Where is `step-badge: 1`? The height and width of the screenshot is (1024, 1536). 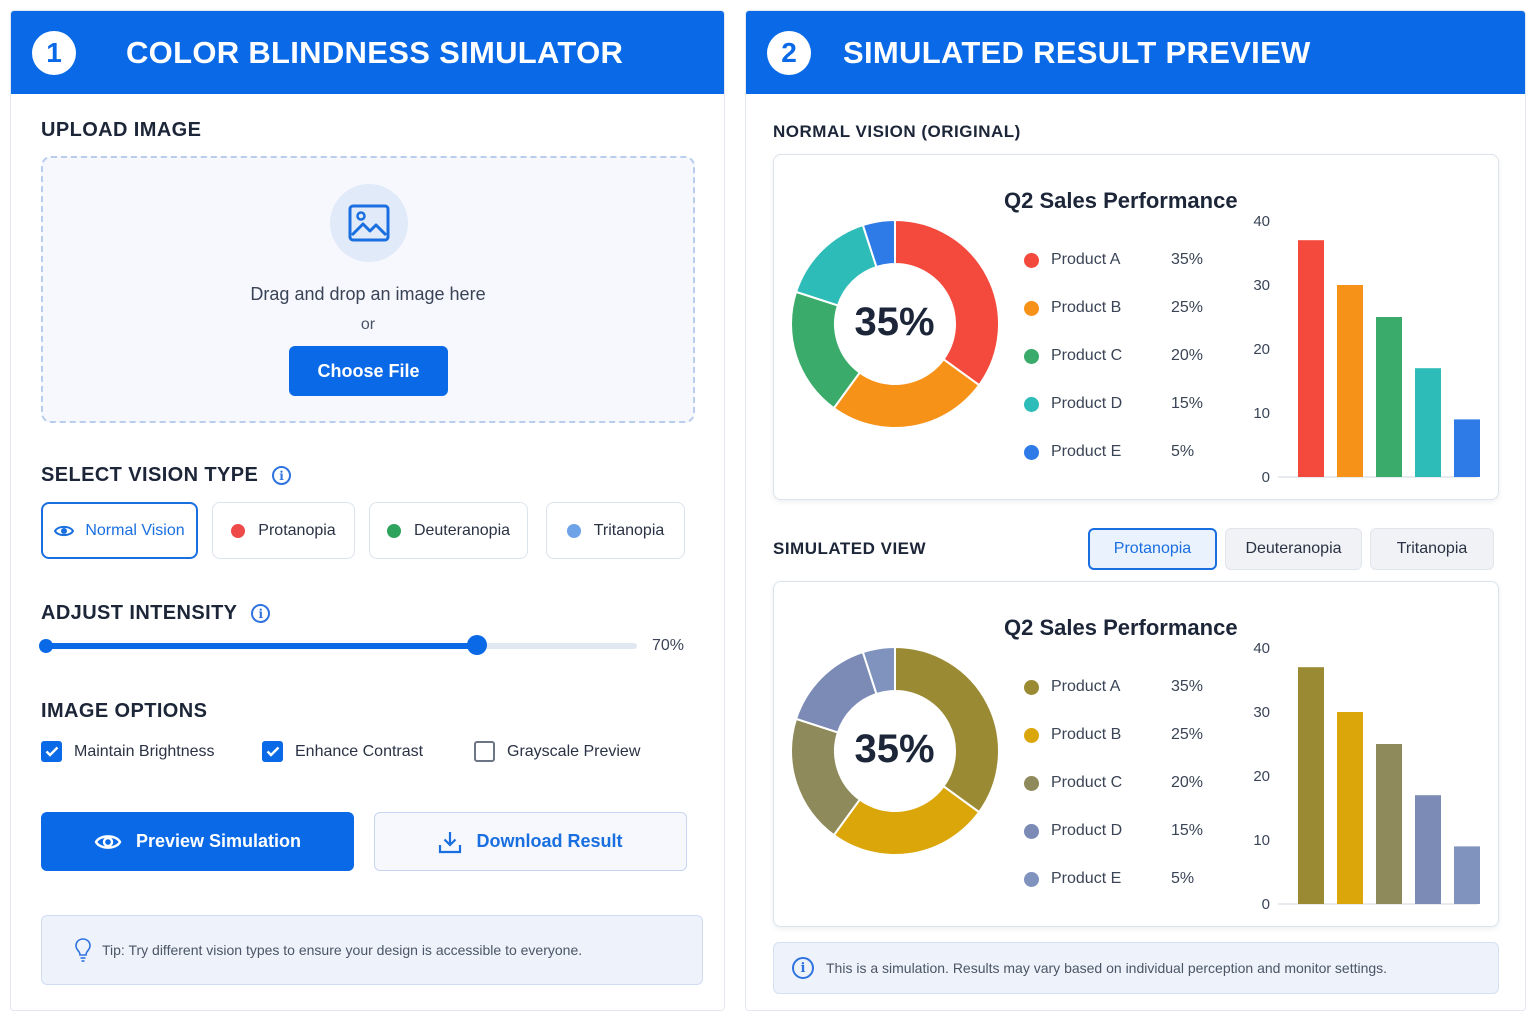 step-badge: 1 is located at coordinates (54, 52).